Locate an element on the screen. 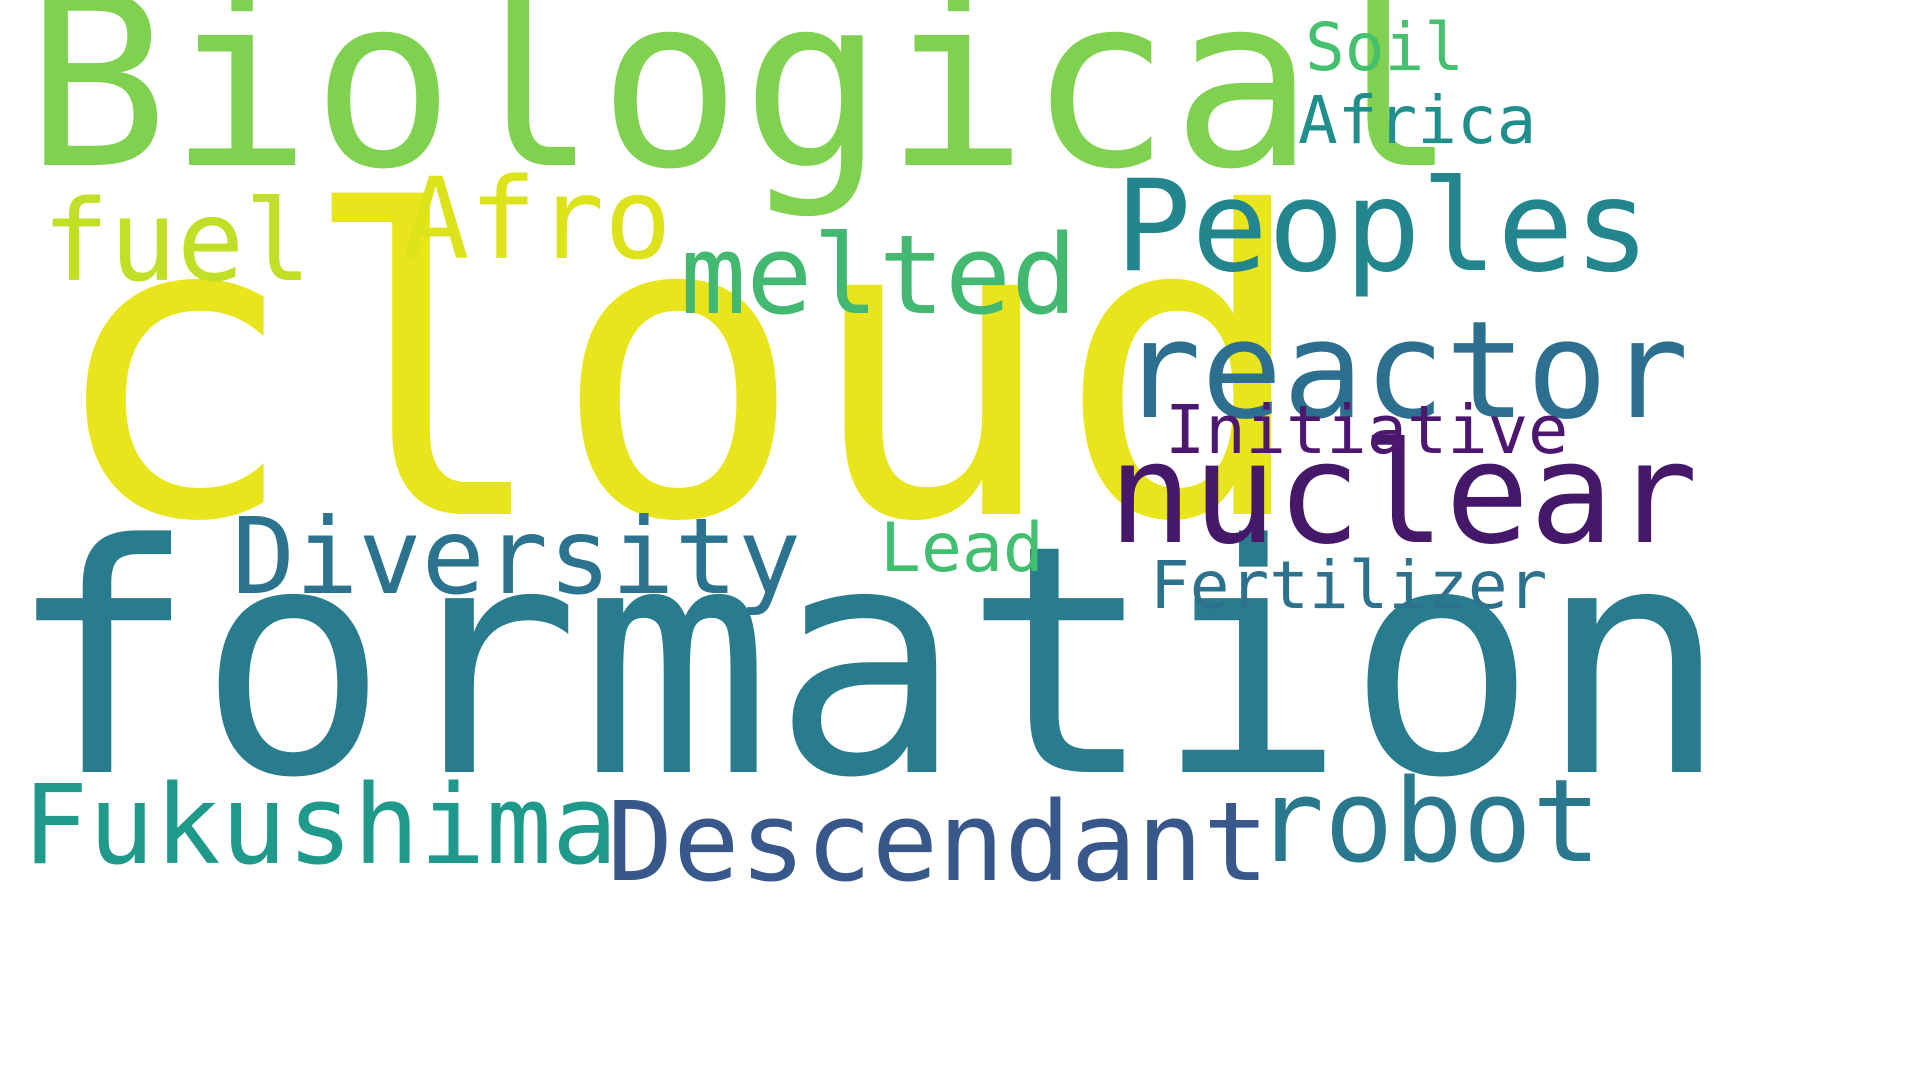 The height and width of the screenshot is (1080, 1920). word-robot: robot is located at coordinates (1428, 822).